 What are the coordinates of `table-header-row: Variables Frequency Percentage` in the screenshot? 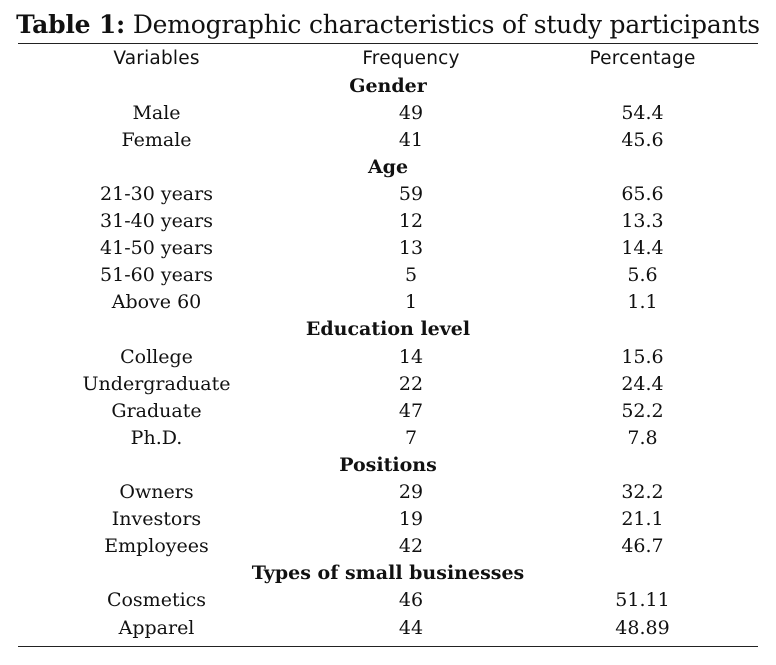 It's located at (388, 58).